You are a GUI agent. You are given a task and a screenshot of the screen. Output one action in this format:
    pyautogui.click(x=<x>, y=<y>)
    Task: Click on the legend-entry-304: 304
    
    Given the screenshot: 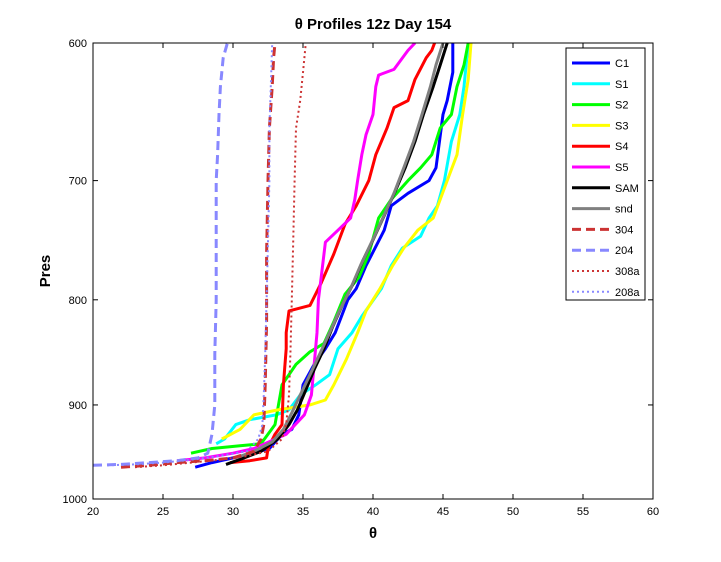 What is the action you would take?
    pyautogui.click(x=602, y=230)
    